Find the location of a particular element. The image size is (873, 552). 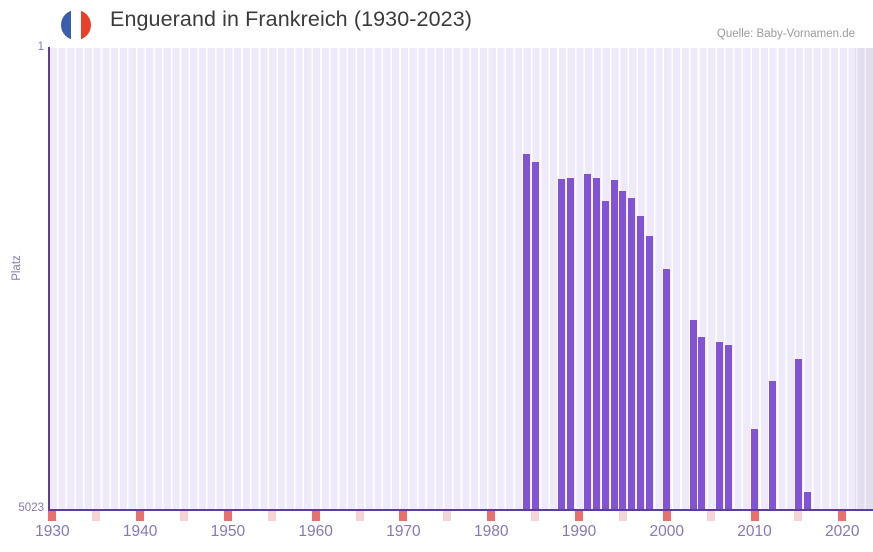

bar-1995 is located at coordinates (623, 350).